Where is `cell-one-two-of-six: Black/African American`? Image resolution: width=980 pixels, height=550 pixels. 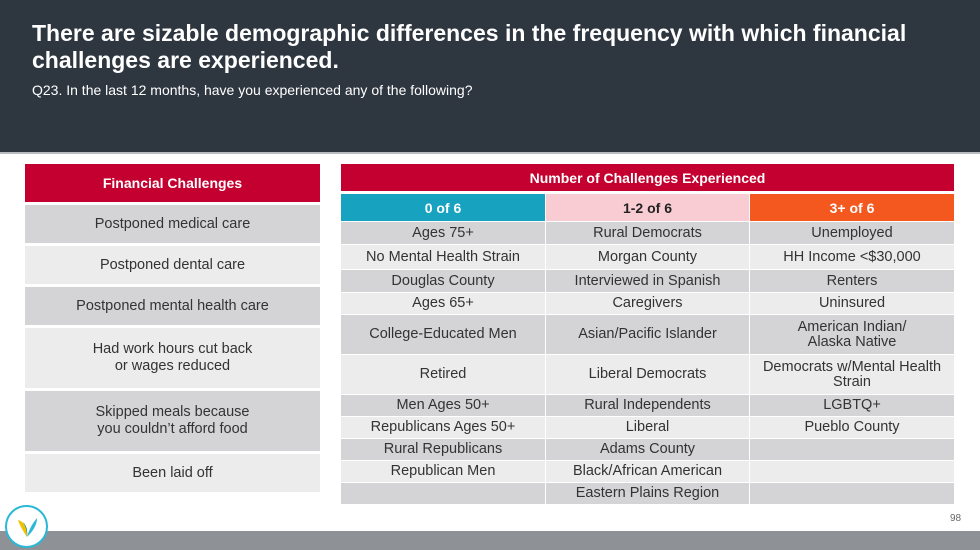 cell-one-two-of-six: Black/African American is located at coordinates (647, 471).